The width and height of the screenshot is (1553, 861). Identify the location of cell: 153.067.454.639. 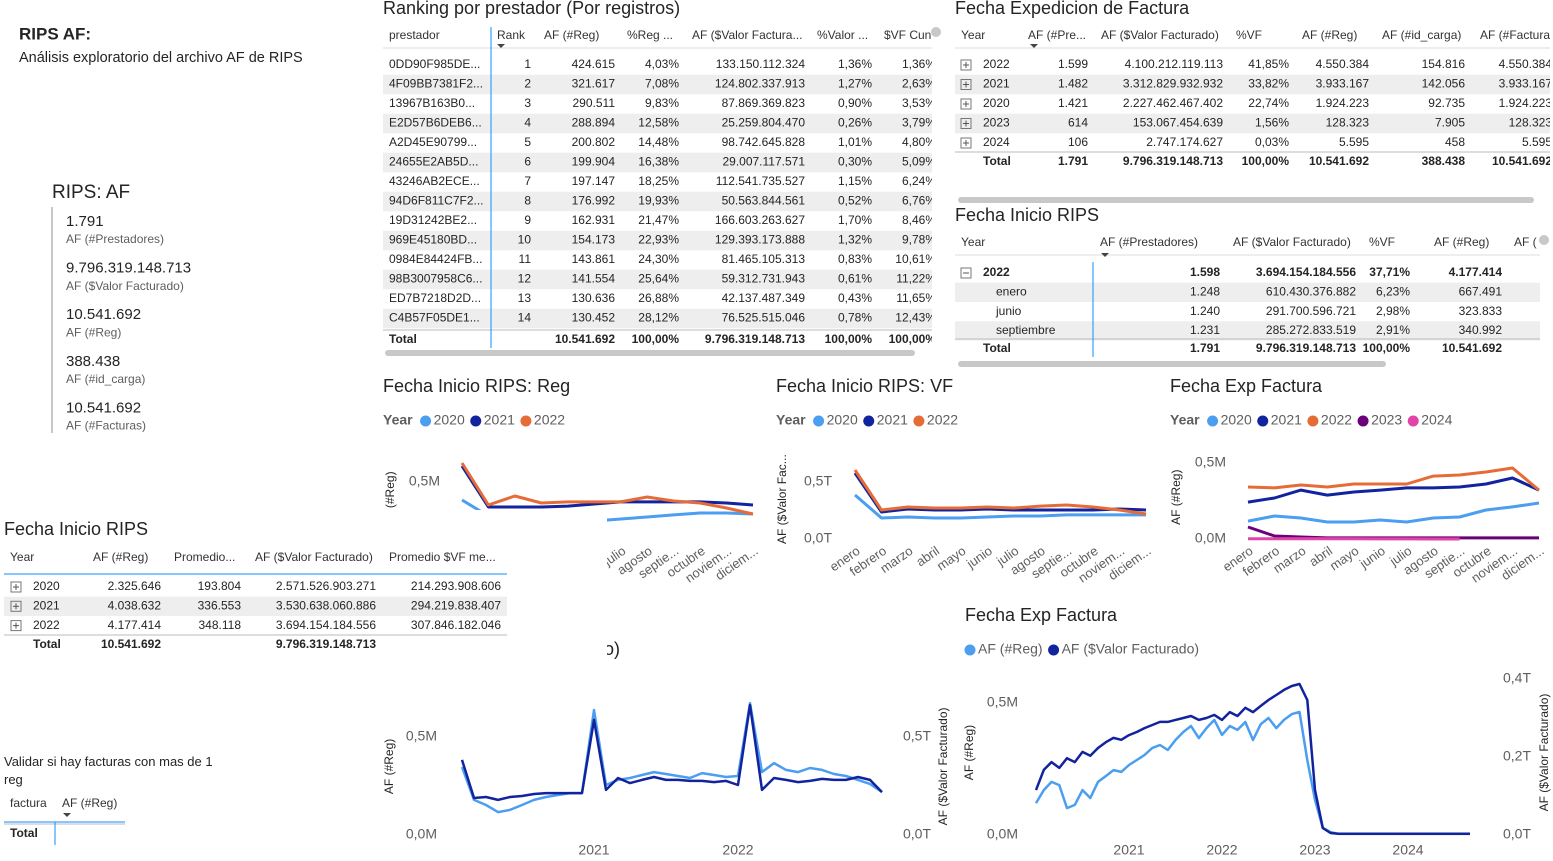
(1178, 123).